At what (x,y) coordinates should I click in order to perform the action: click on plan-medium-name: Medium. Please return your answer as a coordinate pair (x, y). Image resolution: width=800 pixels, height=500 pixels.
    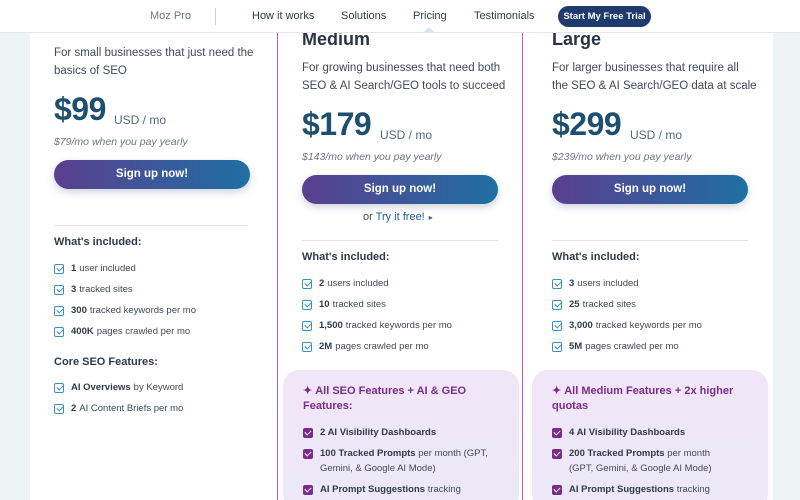
    Looking at the image, I should click on (336, 39).